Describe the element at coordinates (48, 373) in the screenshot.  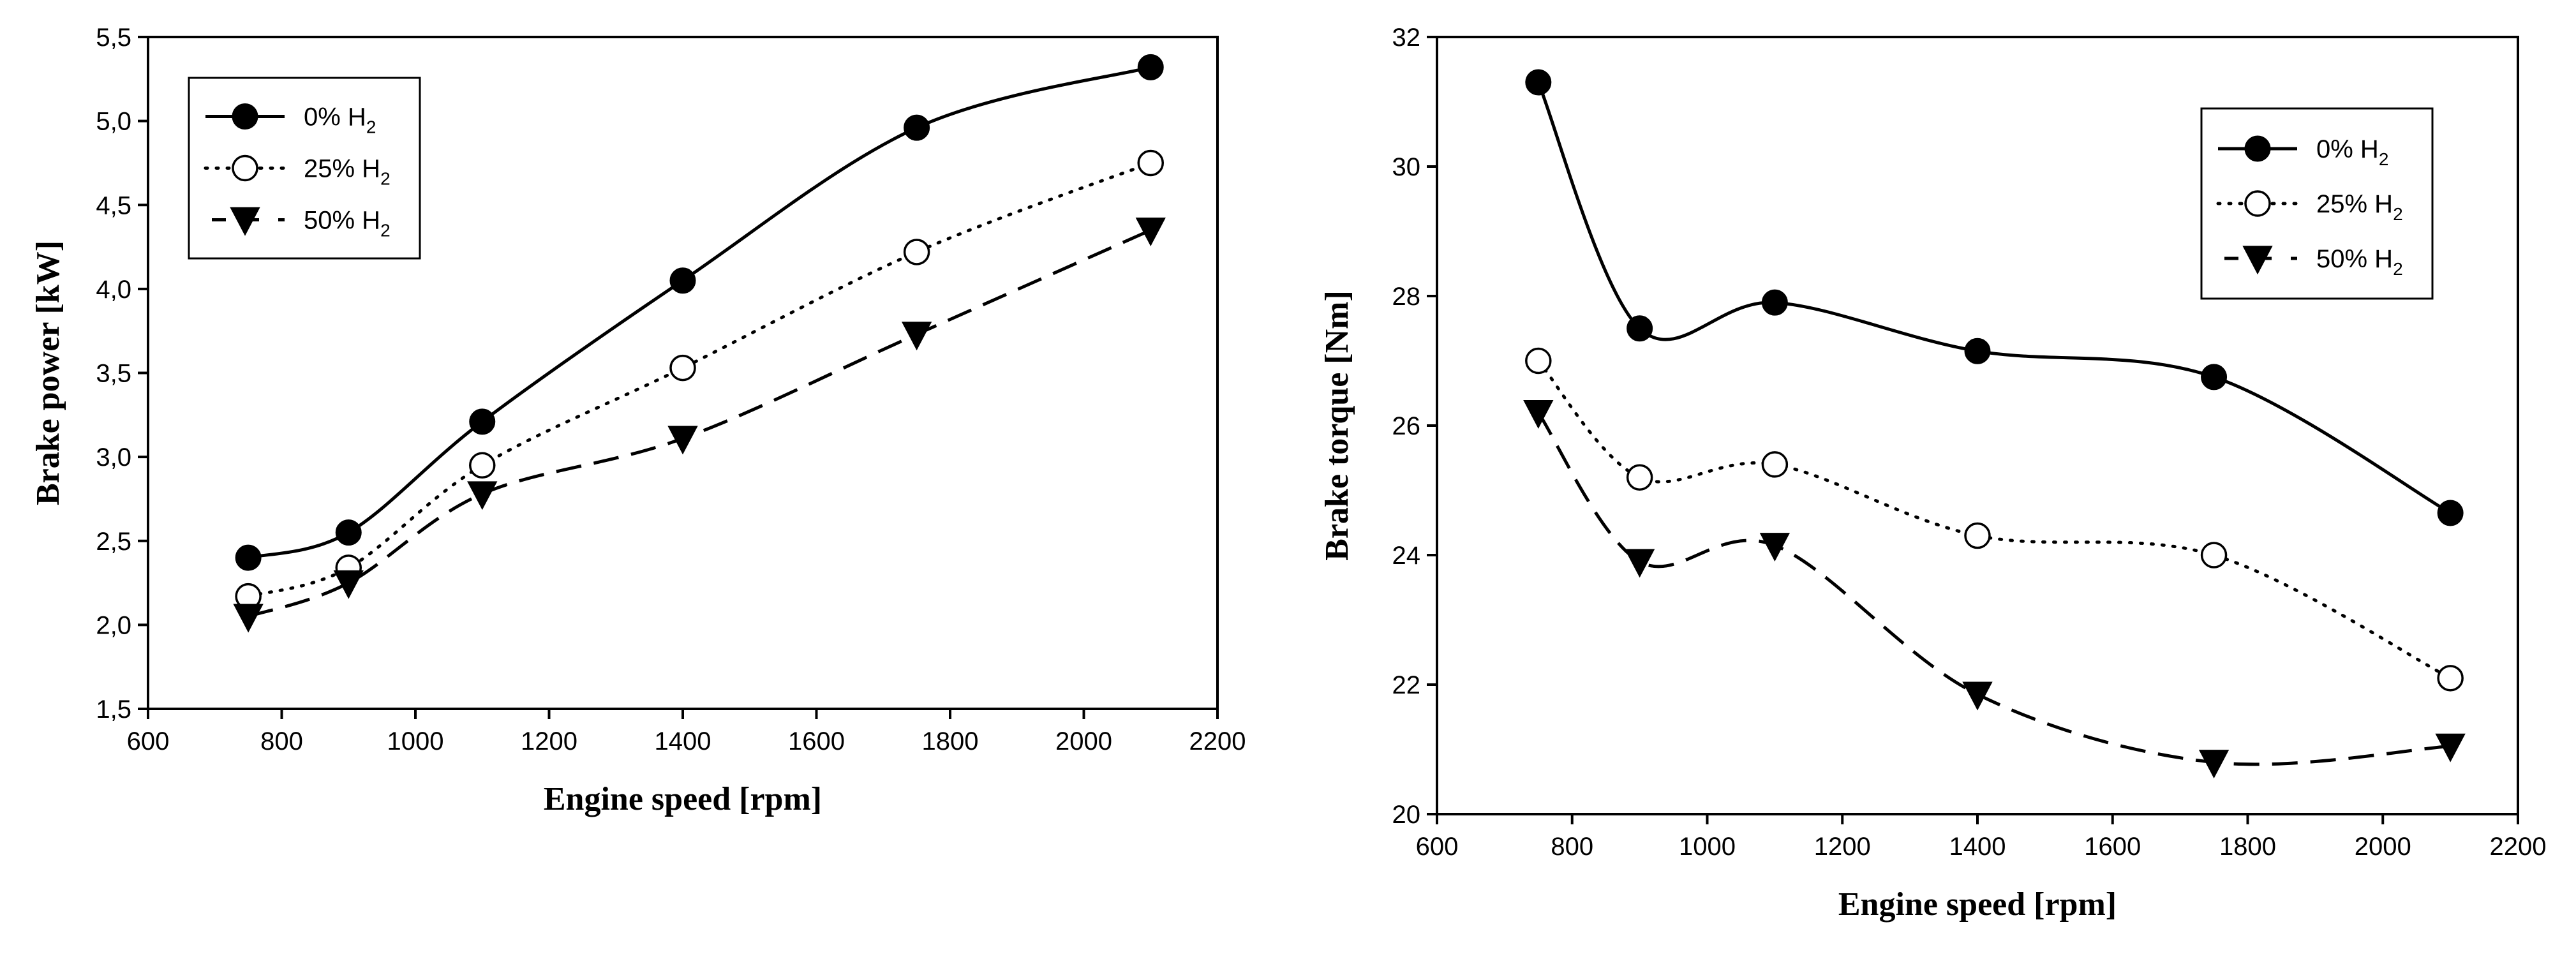
I see `y-axis-title: Brake power [kW]` at that location.